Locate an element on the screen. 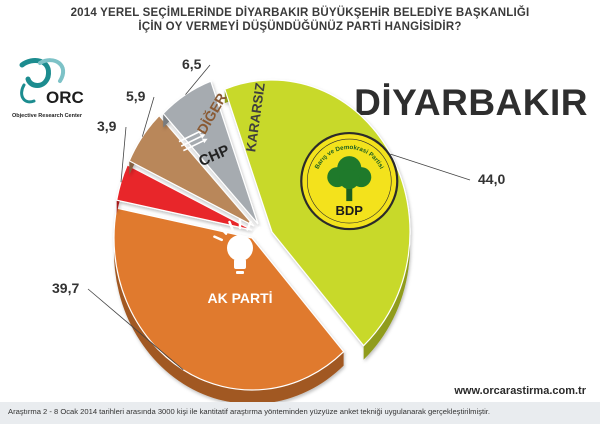 The height and width of the screenshot is (424, 600). value-label-bdp: 44,0 is located at coordinates (491, 179).